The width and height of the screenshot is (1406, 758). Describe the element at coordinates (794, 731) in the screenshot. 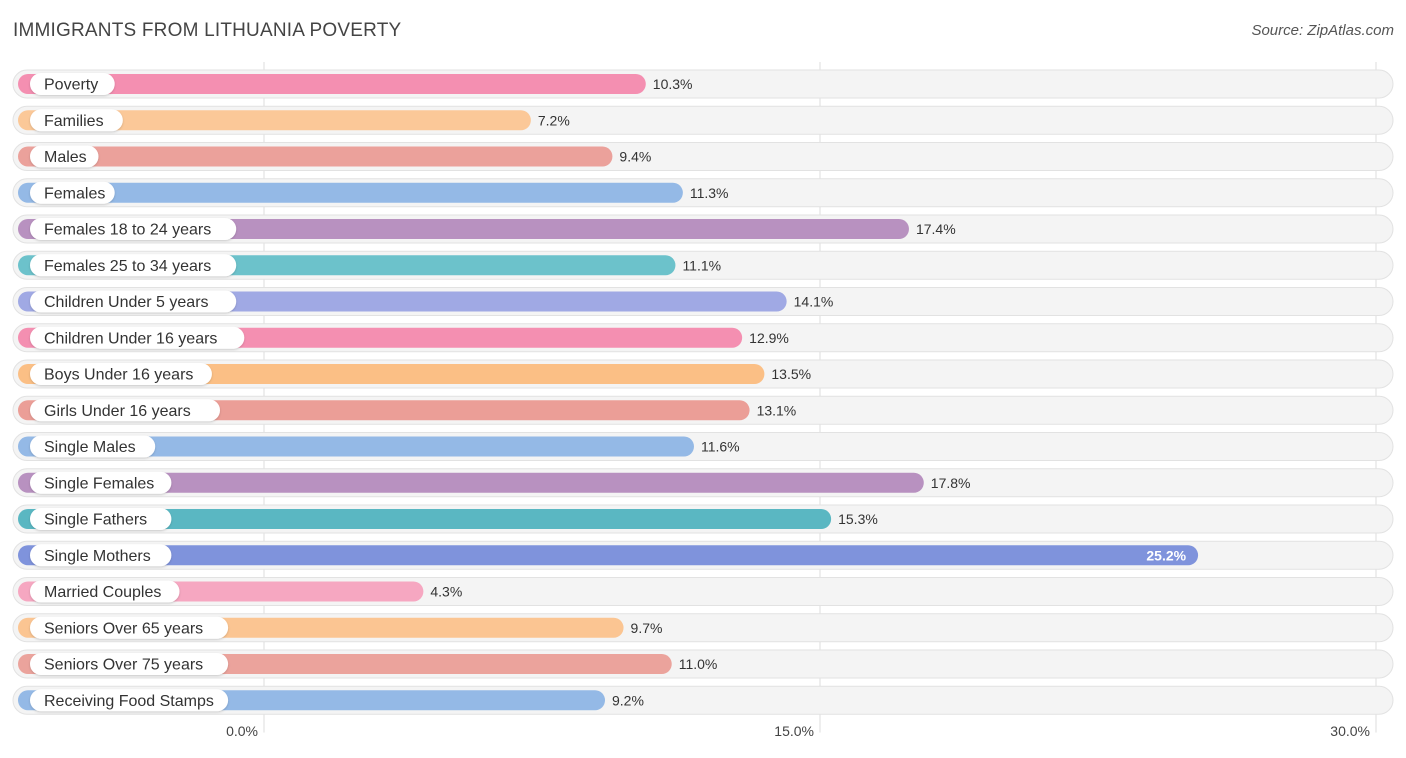

I see `x-tick-label: 15.0%` at that location.